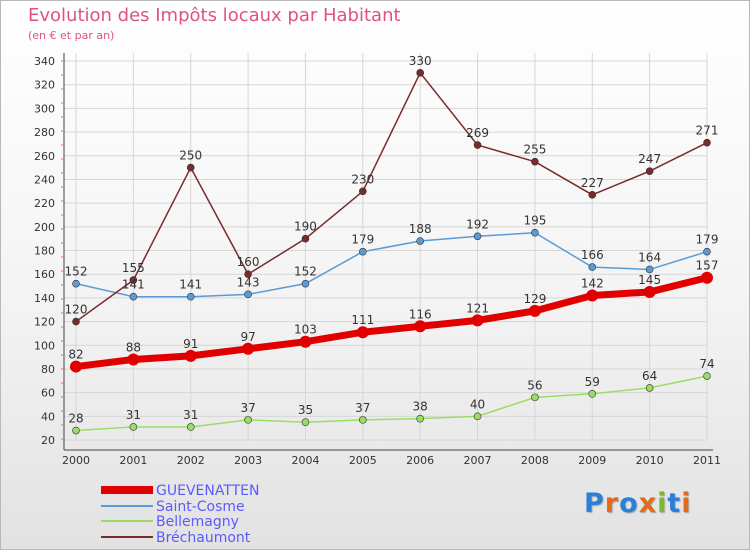  I want to click on data-label-brechaumont: 190, so click(305, 227).